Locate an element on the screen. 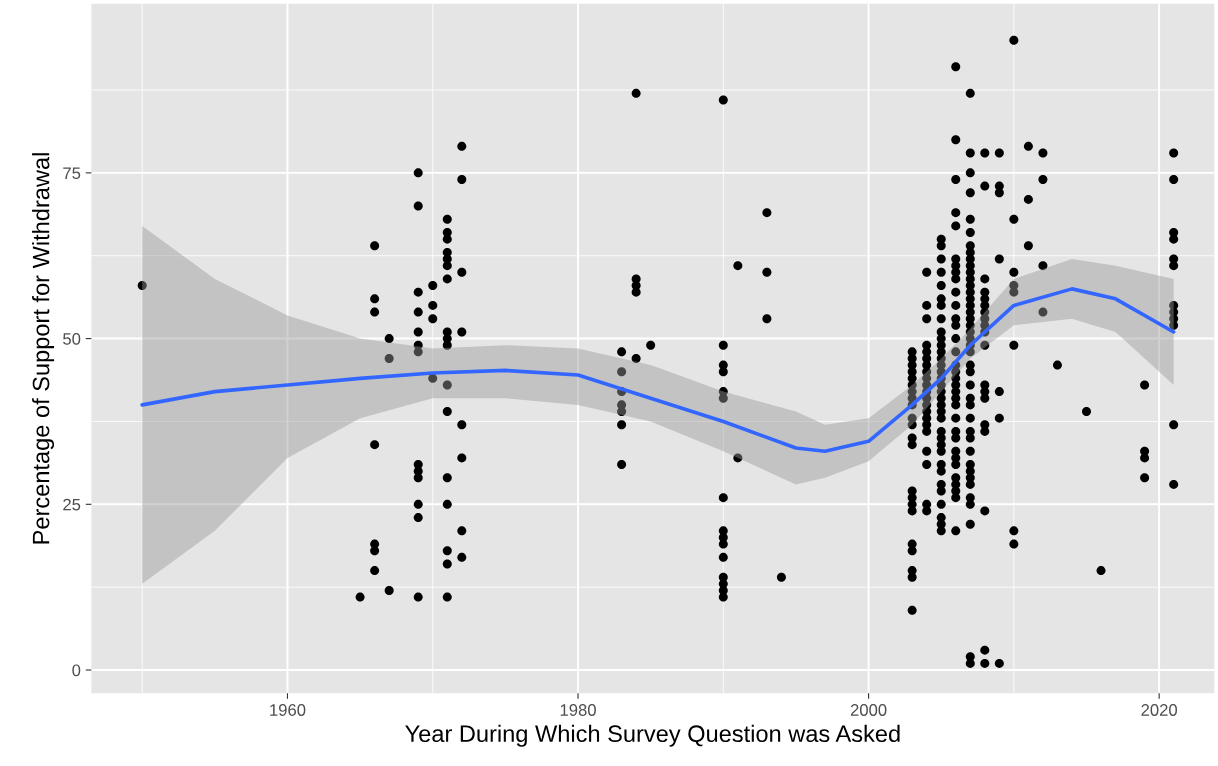 This screenshot has width=1218, height=766. y-axis-title: Percentage of Support for Withdrawal is located at coordinates (43, 348).